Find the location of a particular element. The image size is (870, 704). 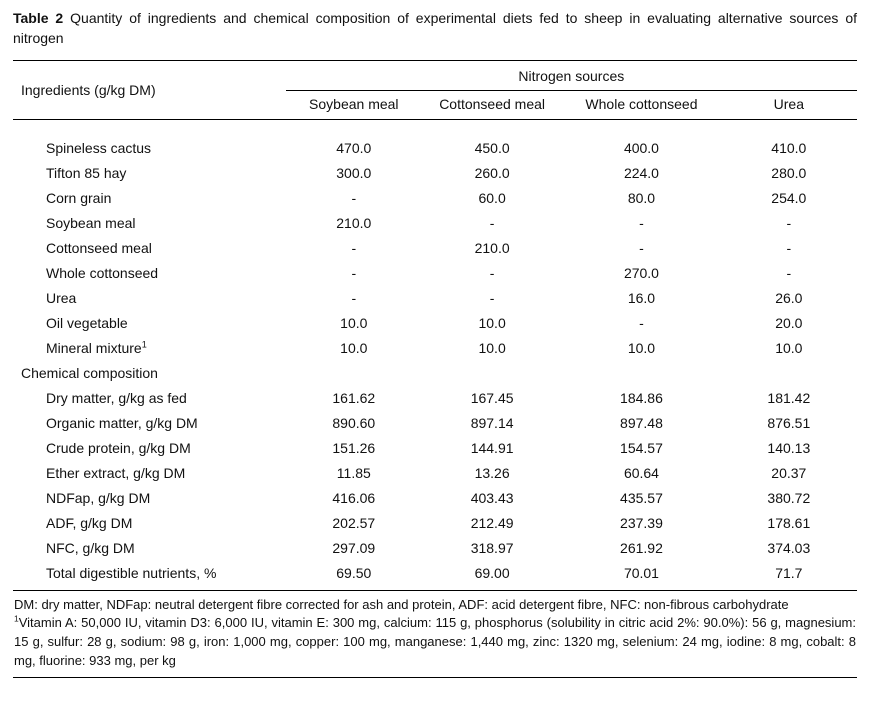

cell-value: 20.0 is located at coordinates (789, 322).